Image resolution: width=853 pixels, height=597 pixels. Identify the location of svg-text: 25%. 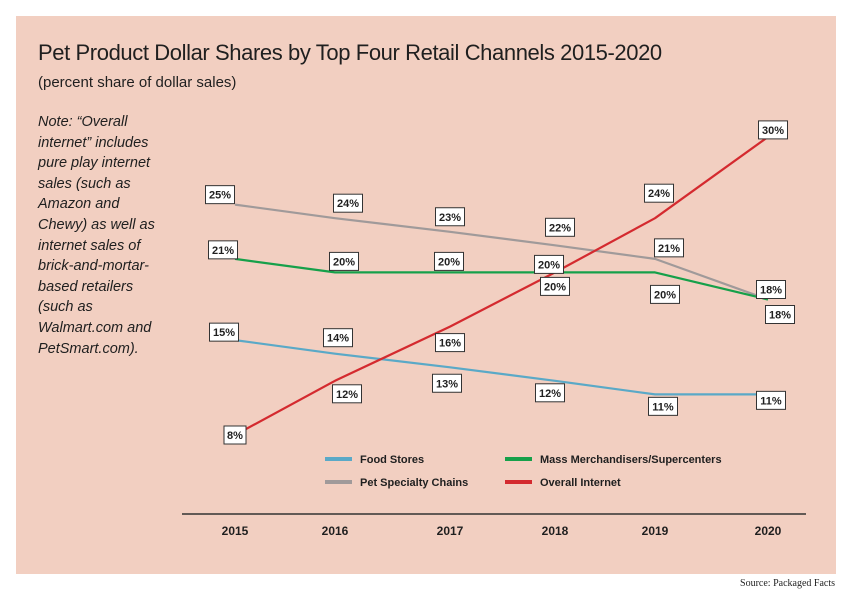
(220, 196).